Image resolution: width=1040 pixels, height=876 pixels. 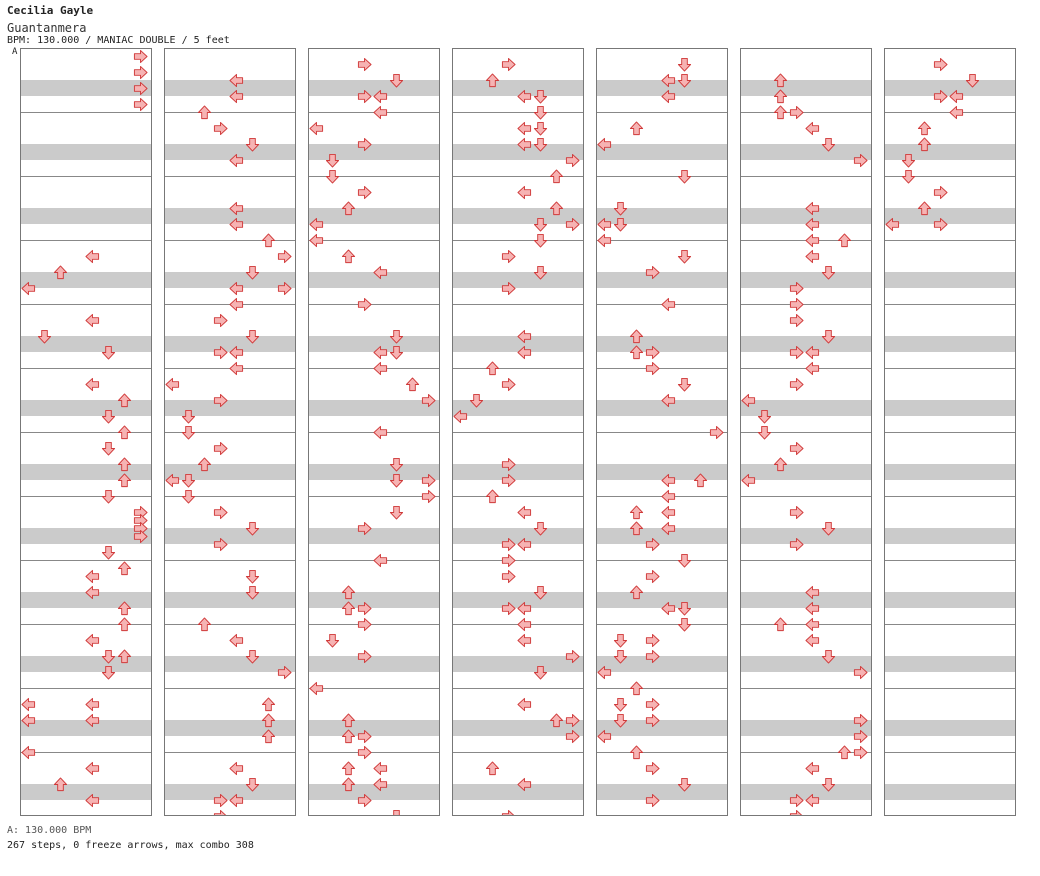 What do you see at coordinates (49, 830) in the screenshot?
I see `footer-bpm: A: 130.000 BPM` at bounding box center [49, 830].